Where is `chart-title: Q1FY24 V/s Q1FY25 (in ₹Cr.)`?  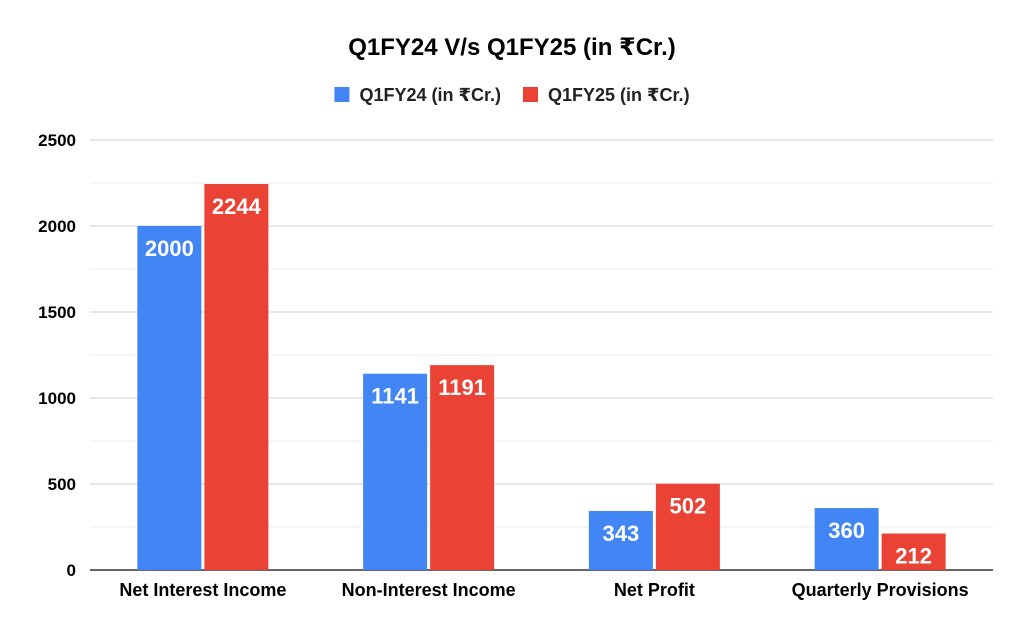
chart-title: Q1FY24 V/s Q1FY25 (in ₹Cr.) is located at coordinates (511, 47).